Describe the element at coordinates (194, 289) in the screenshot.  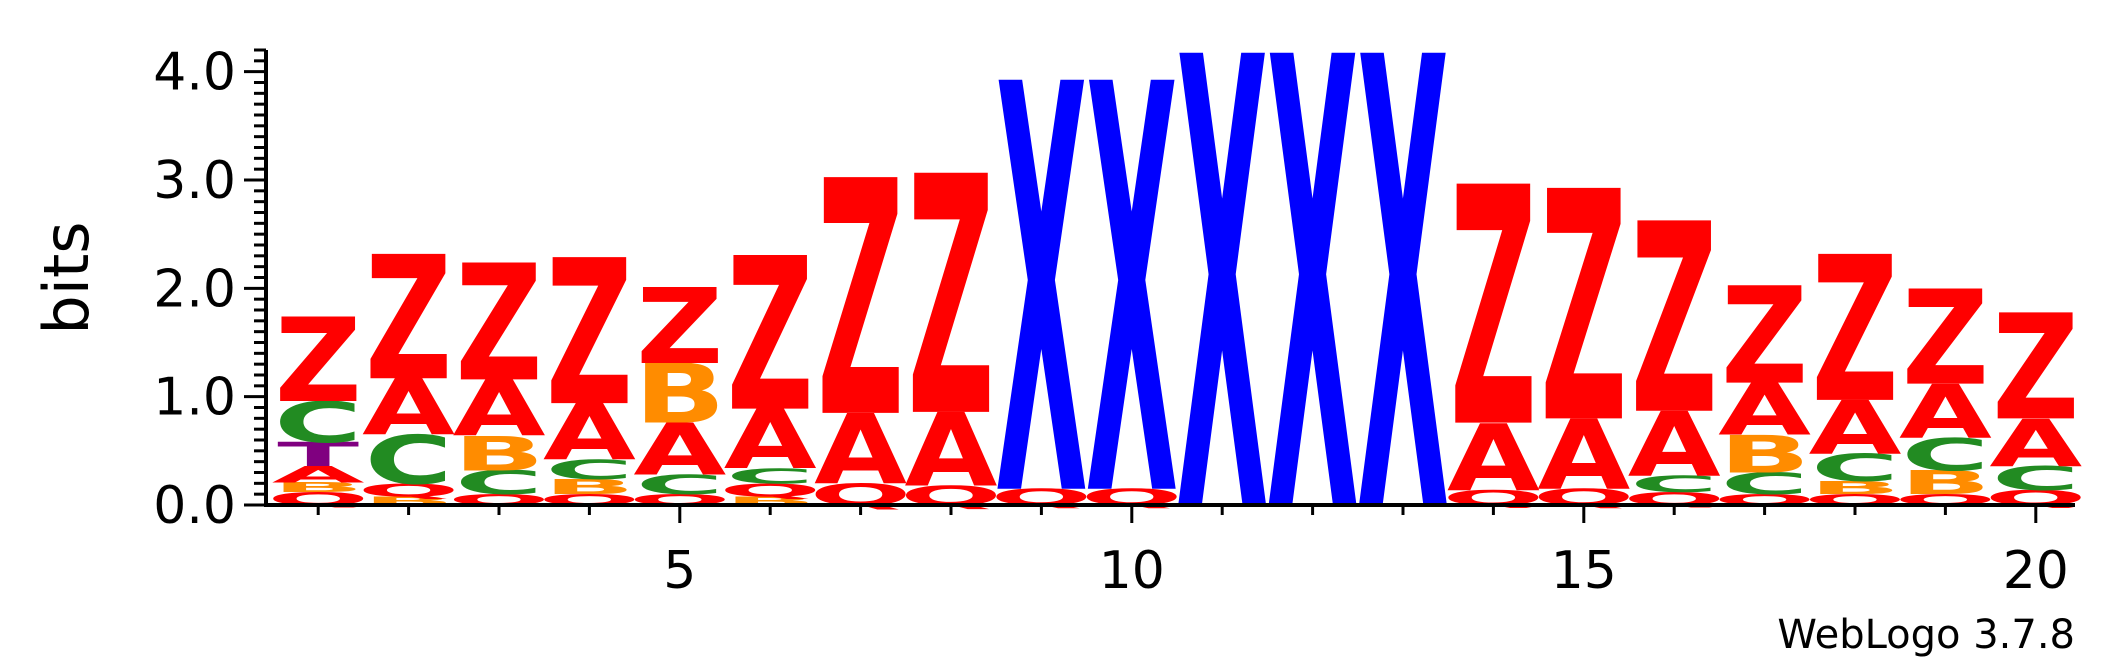
I see `y-tick-label: 2.0` at that location.